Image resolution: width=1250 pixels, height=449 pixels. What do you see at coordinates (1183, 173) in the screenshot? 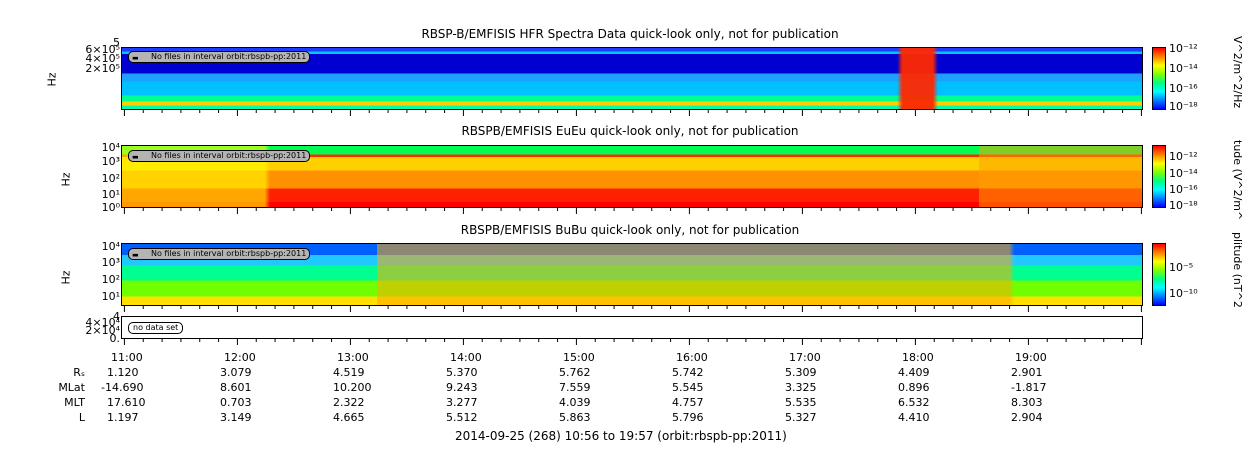
I see `colorbar-eueu-tick: 10⁻¹⁴` at bounding box center [1183, 173].